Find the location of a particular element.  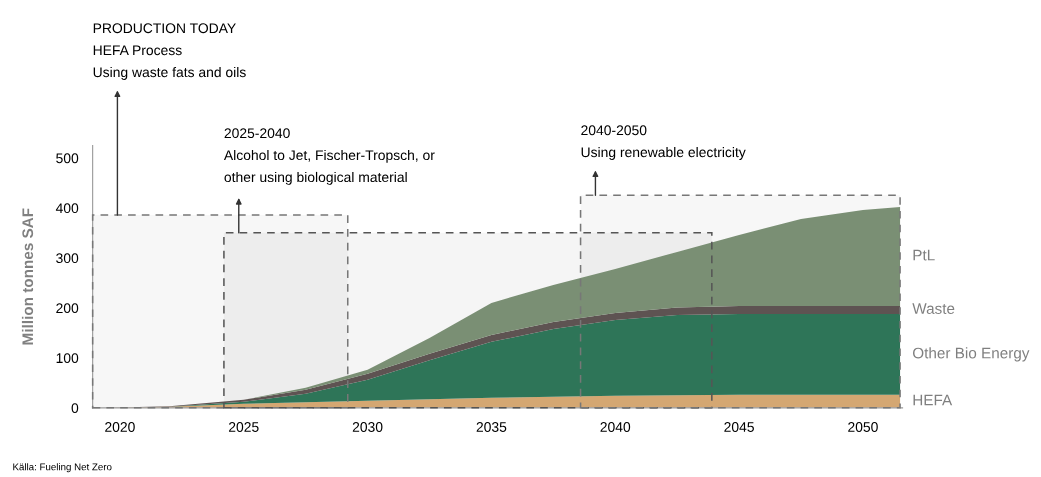

y-tick-label: 100 is located at coordinates (67, 358).